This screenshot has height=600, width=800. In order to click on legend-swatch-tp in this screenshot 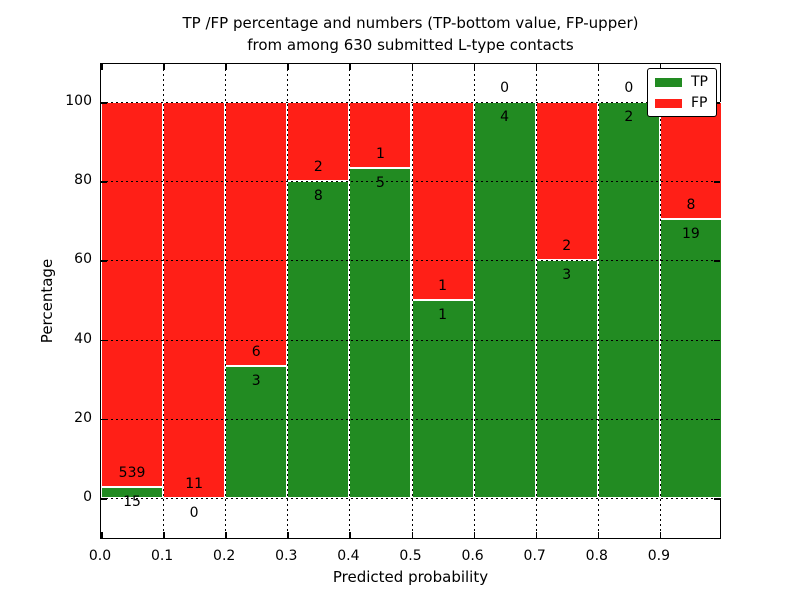, I will do `click(668, 82)`.